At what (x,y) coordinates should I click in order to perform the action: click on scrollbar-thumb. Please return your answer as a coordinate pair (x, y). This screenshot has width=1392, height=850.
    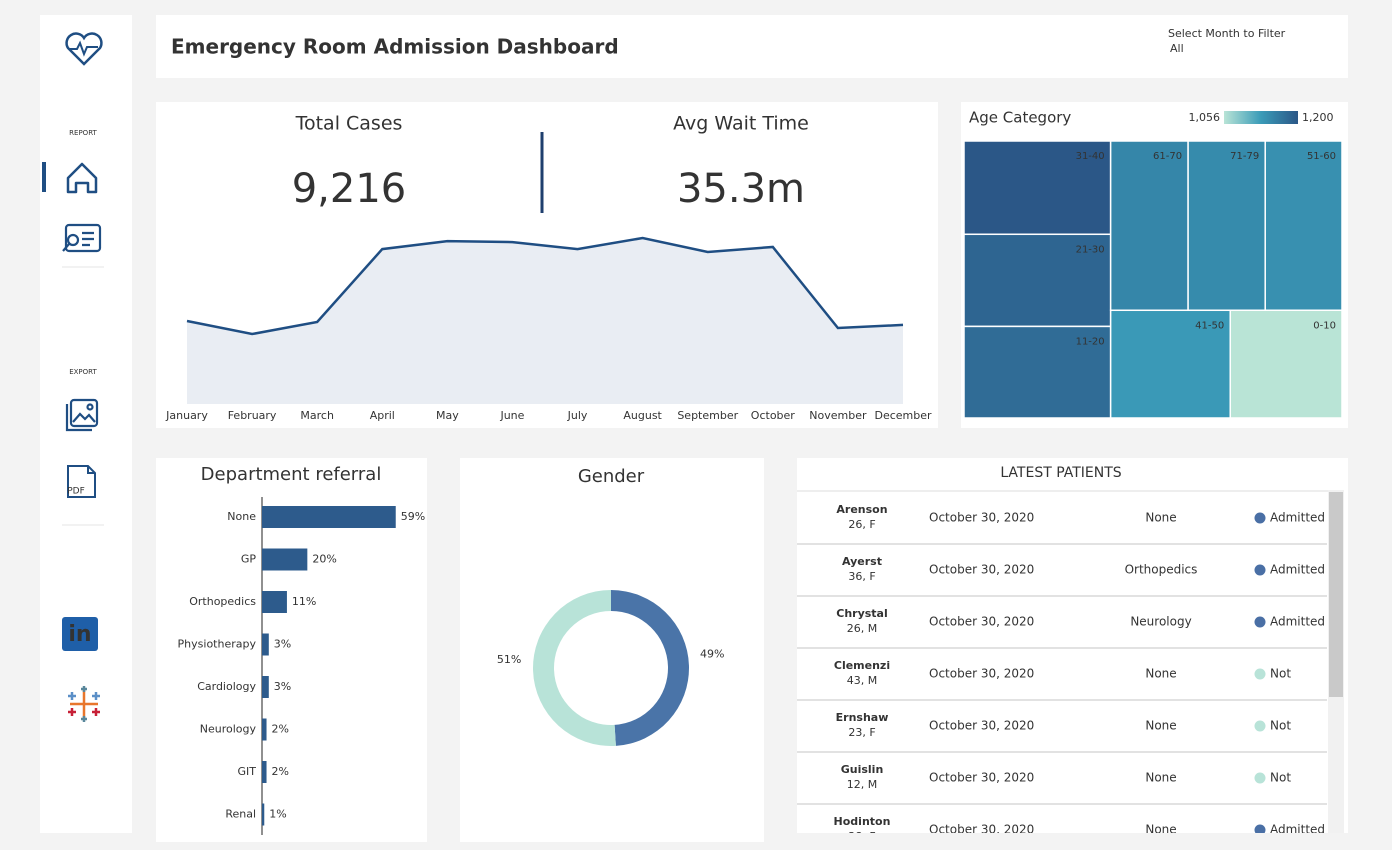
    Looking at the image, I should click on (1336, 594).